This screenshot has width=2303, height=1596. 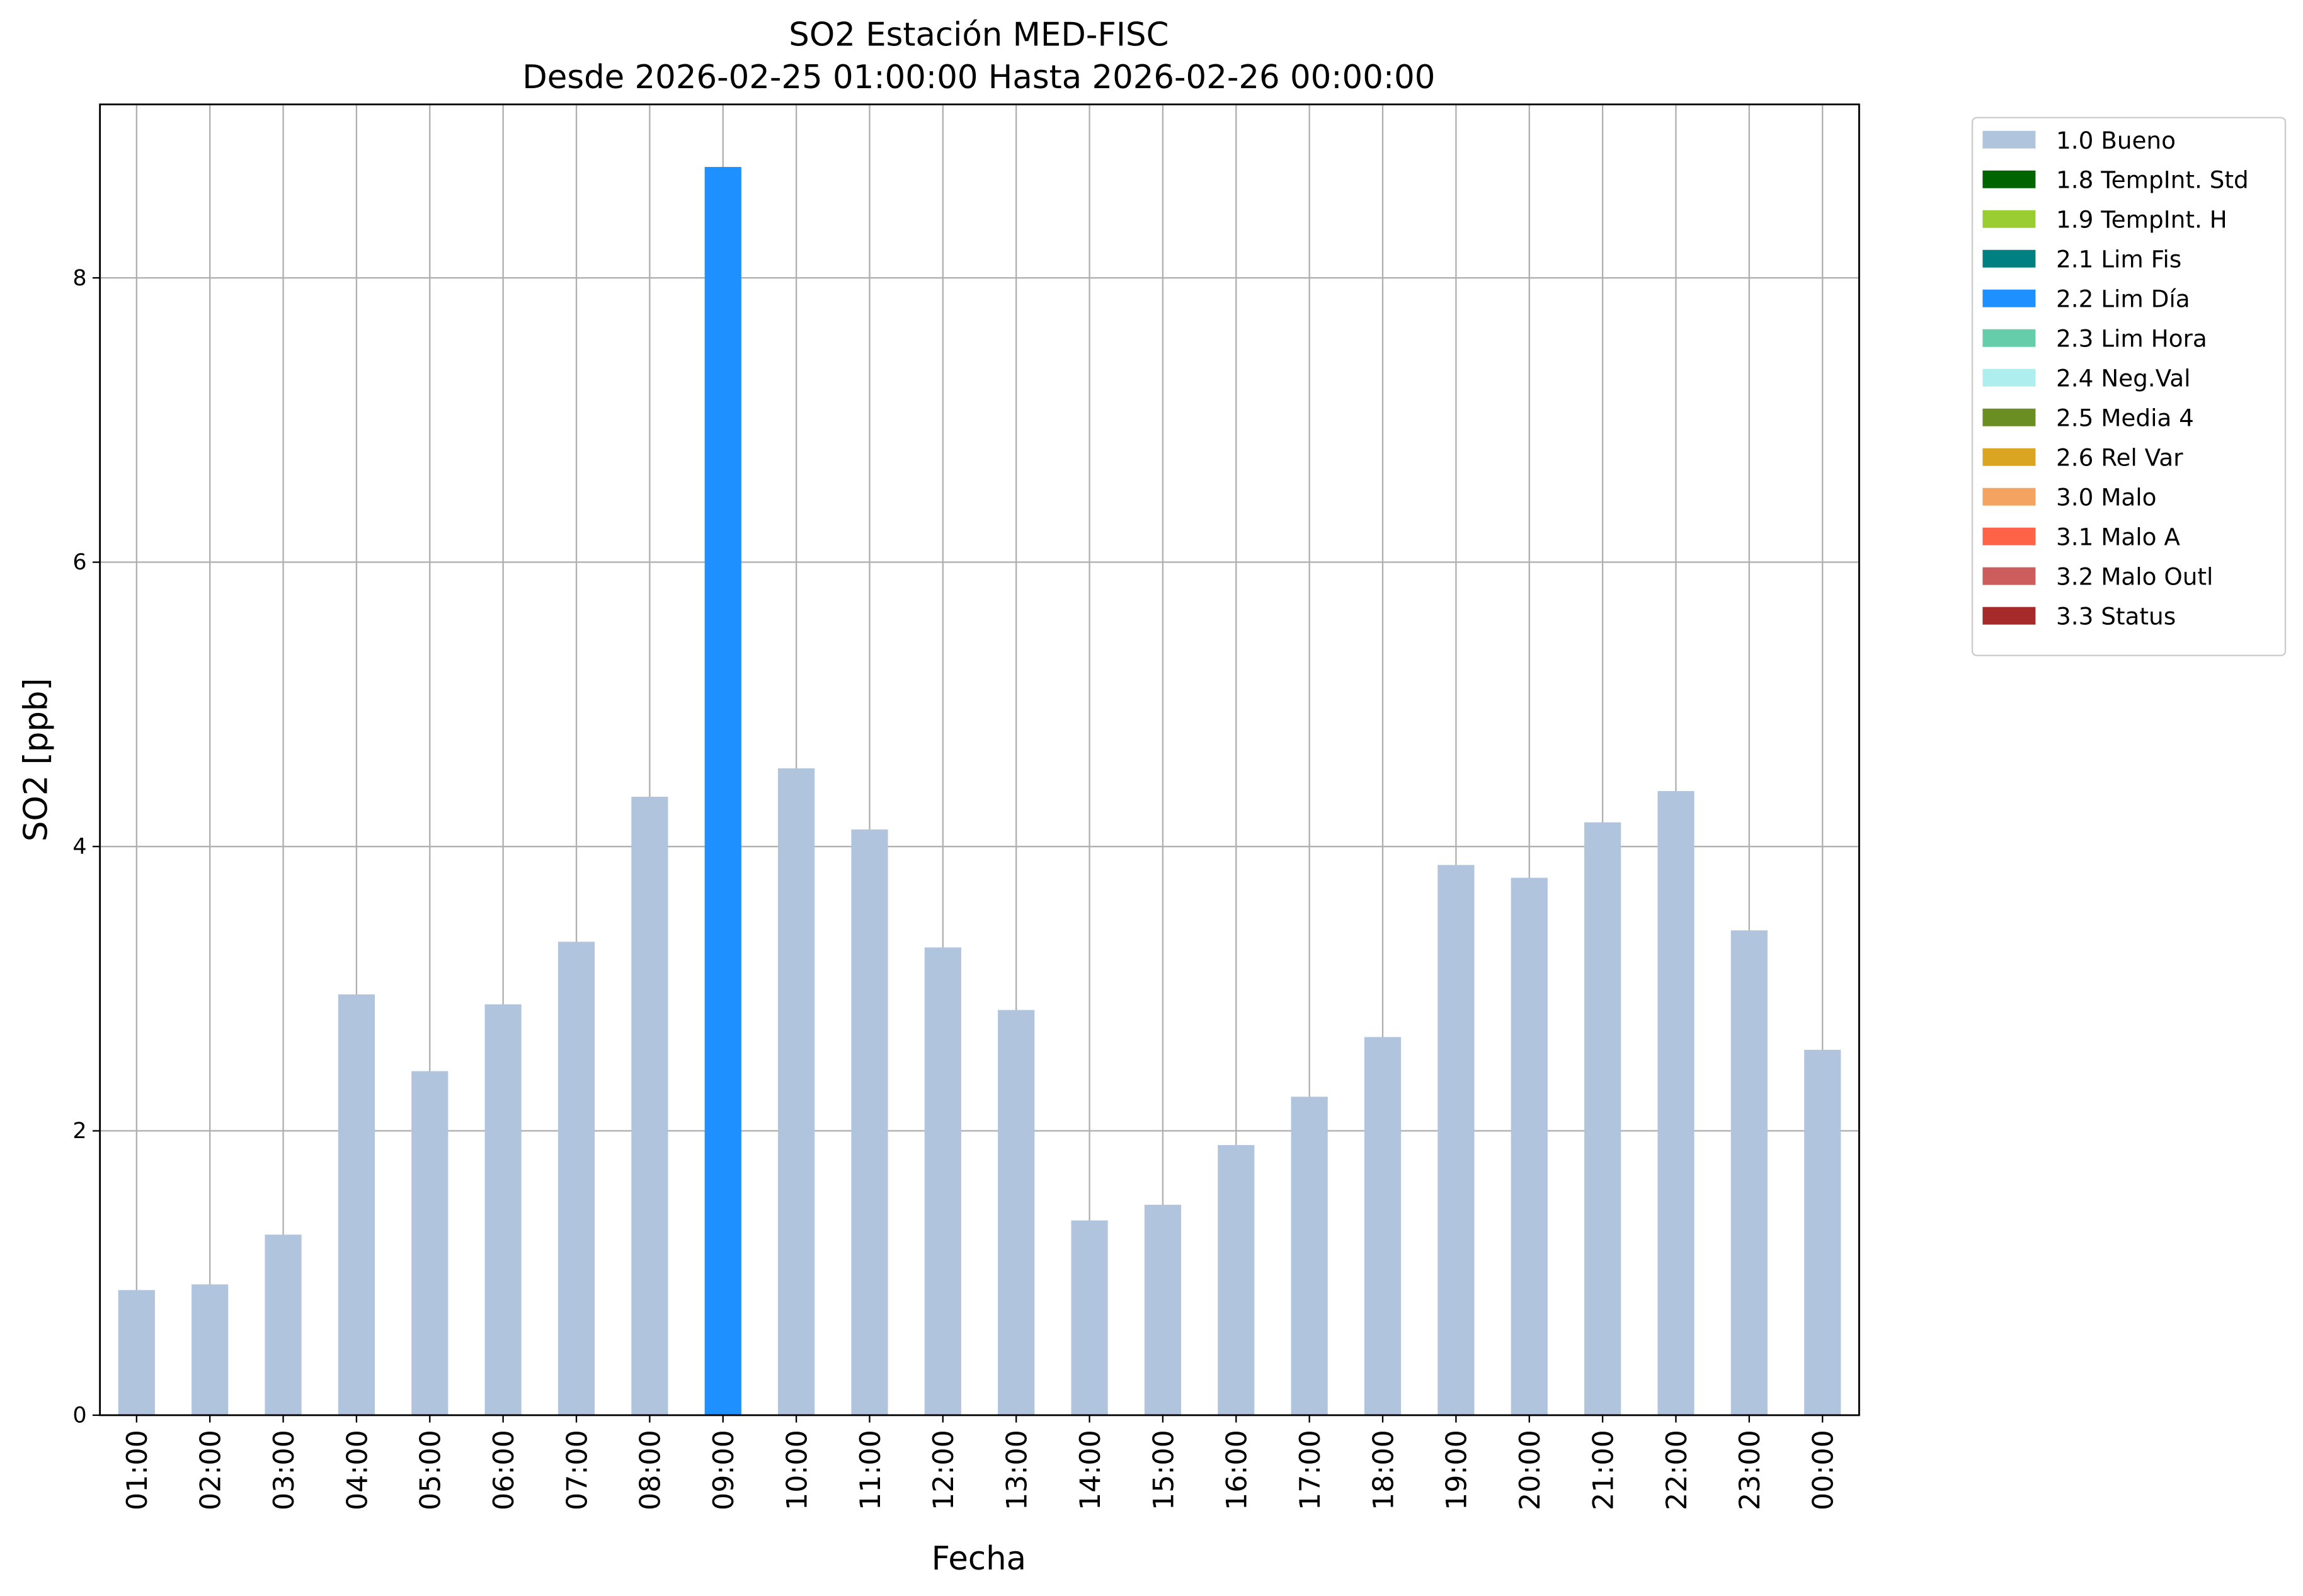 I want to click on legend-label: 2.4 Neg.Val, so click(x=2123, y=378).